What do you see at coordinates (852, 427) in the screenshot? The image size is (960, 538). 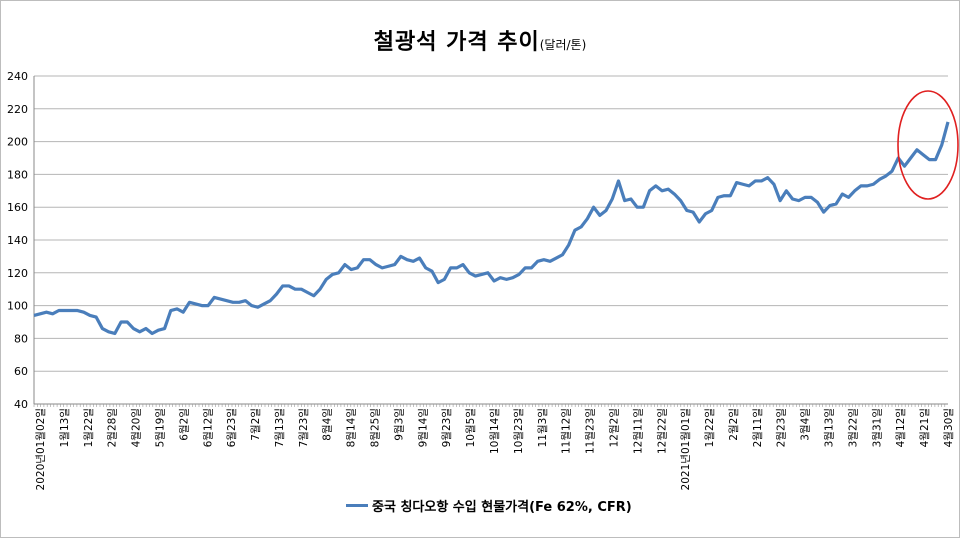 I see `x-tick-label: 3월22일` at bounding box center [852, 427].